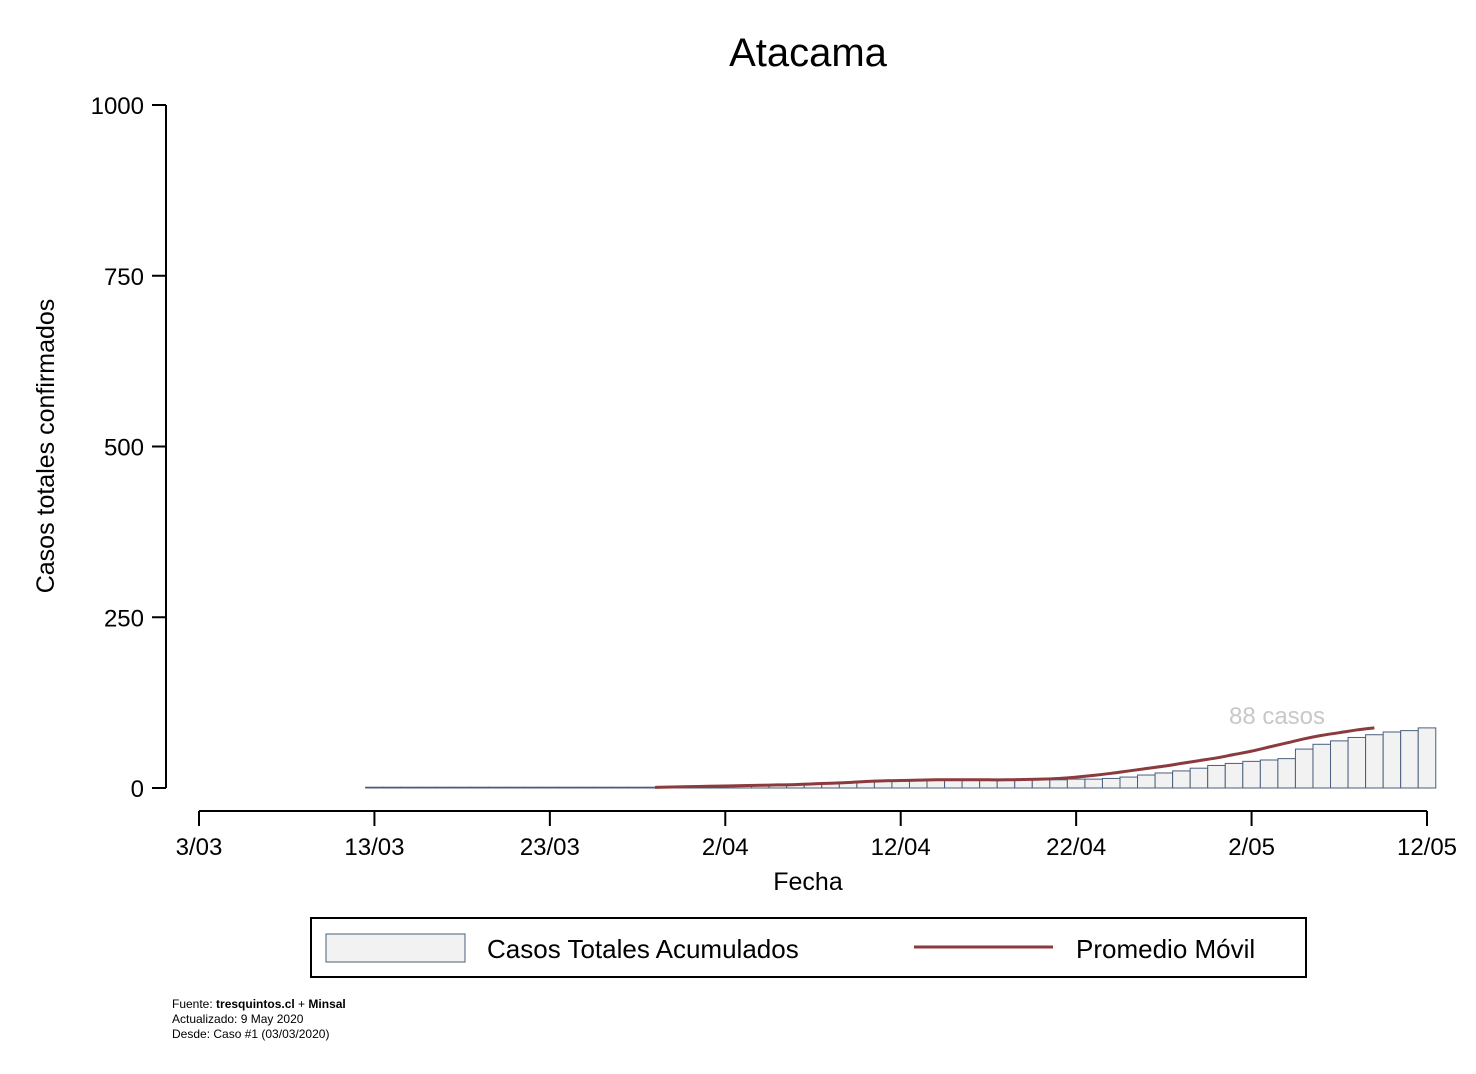 This screenshot has height=1074, width=1476. Describe the element at coordinates (395, 948) in the screenshot. I see `legend-swatch-bars` at that location.